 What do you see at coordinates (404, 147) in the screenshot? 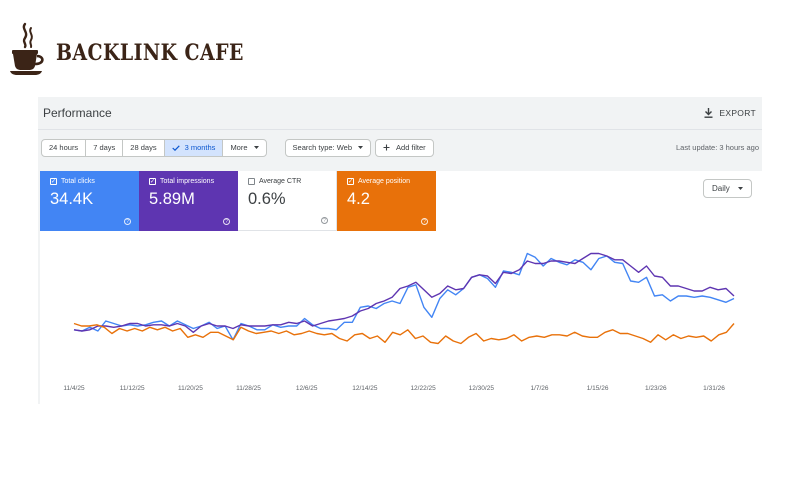
I see `add-filter-button: Add filter` at bounding box center [404, 147].